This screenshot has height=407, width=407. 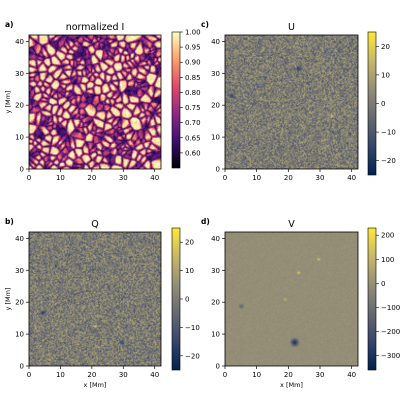 What do you see at coordinates (193, 123) in the screenshot?
I see `colorbar-tick-label: 0.70` at bounding box center [193, 123].